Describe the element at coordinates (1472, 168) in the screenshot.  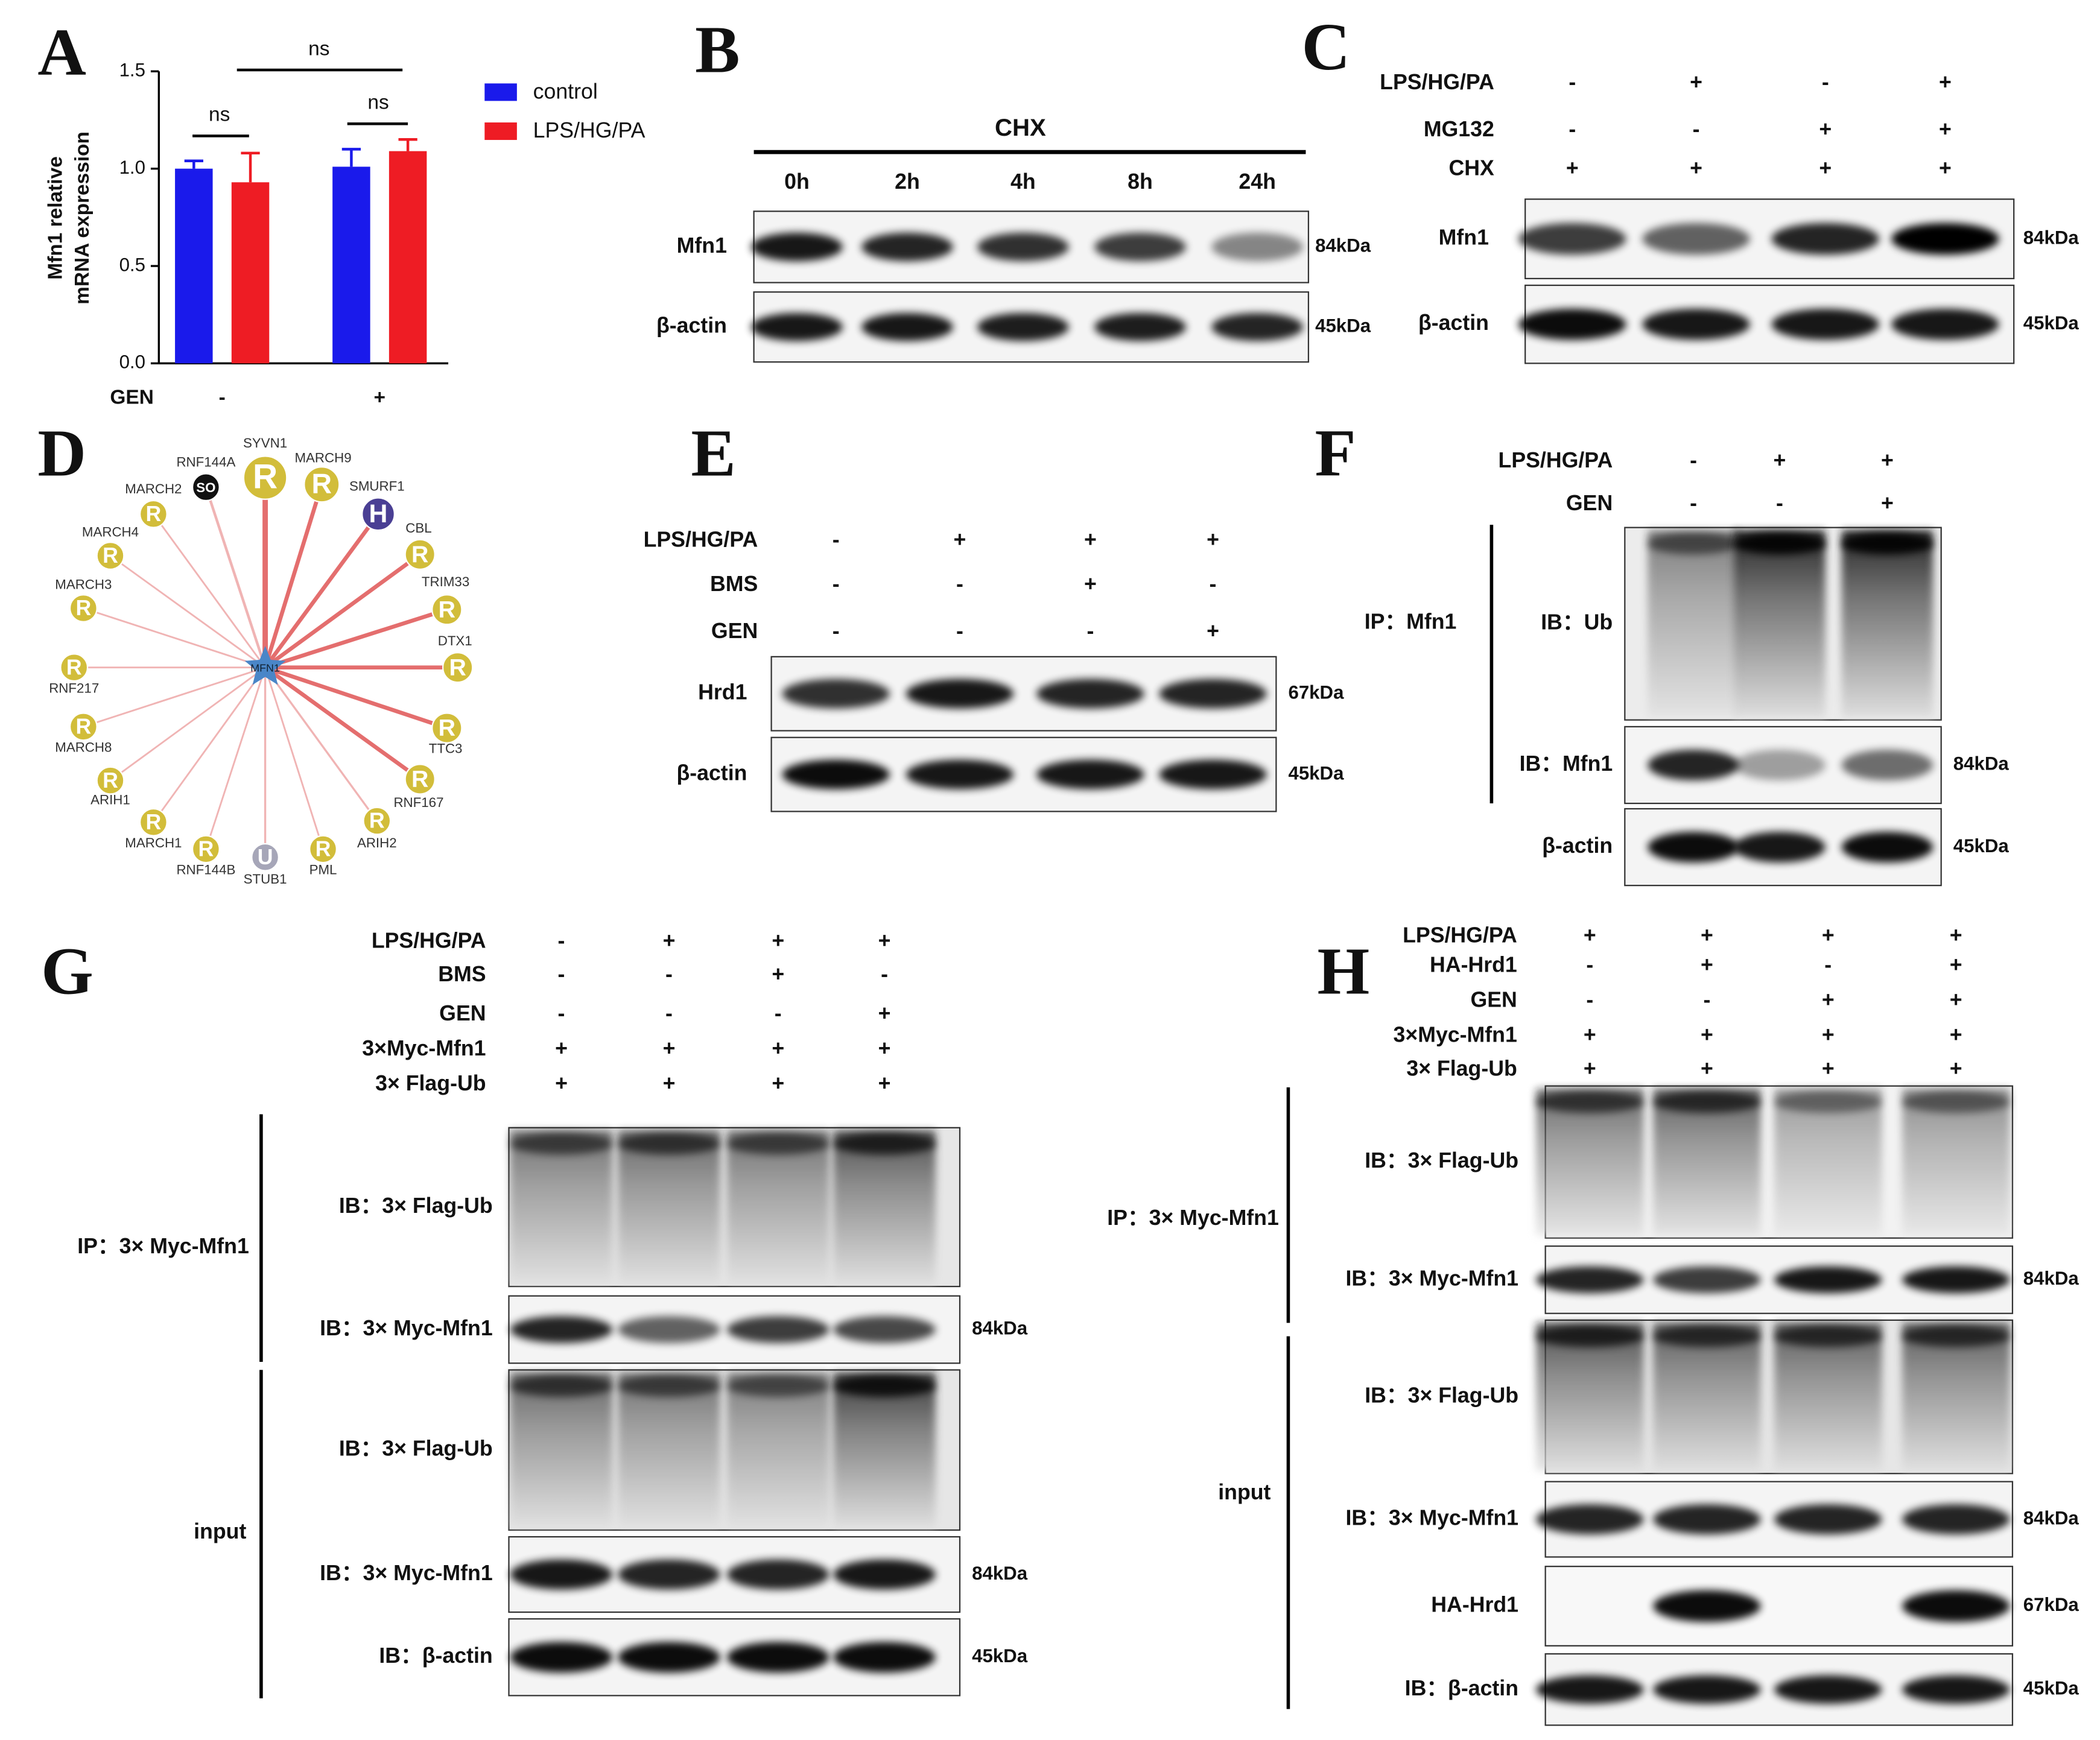
I see `condition-label: CHX` at that location.